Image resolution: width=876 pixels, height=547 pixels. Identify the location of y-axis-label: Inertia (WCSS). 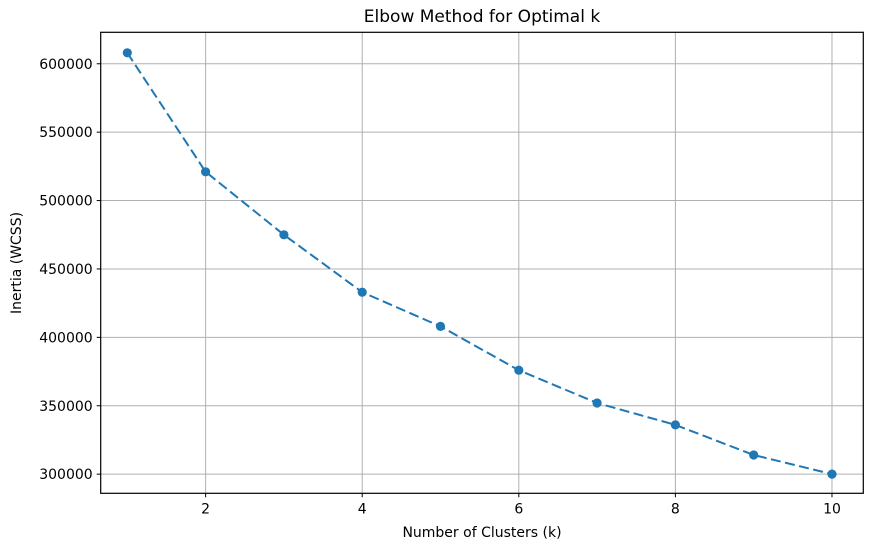
(17, 263).